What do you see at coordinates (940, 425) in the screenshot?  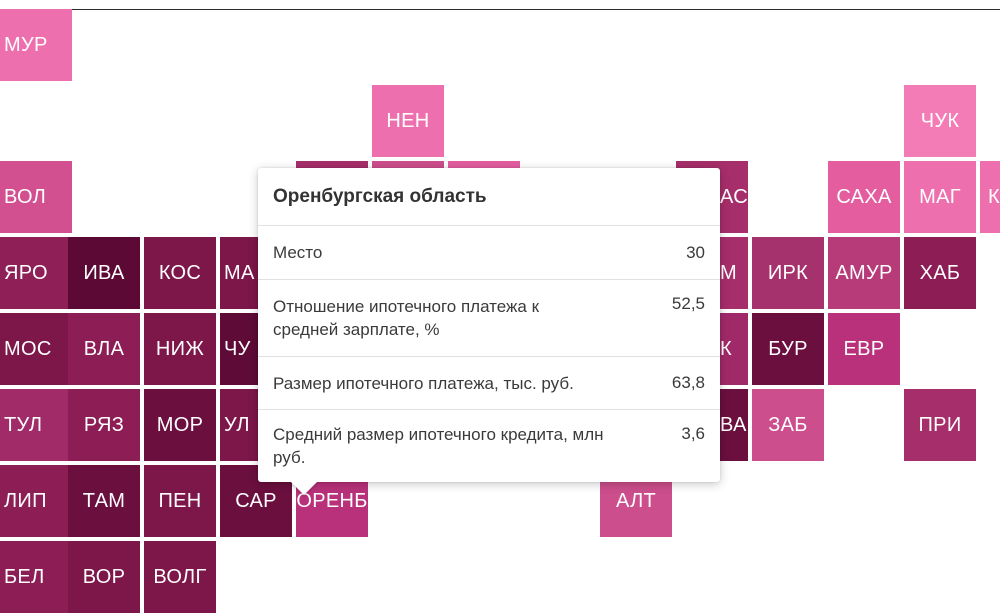 I see `region-tile-pri: ПРИ` at bounding box center [940, 425].